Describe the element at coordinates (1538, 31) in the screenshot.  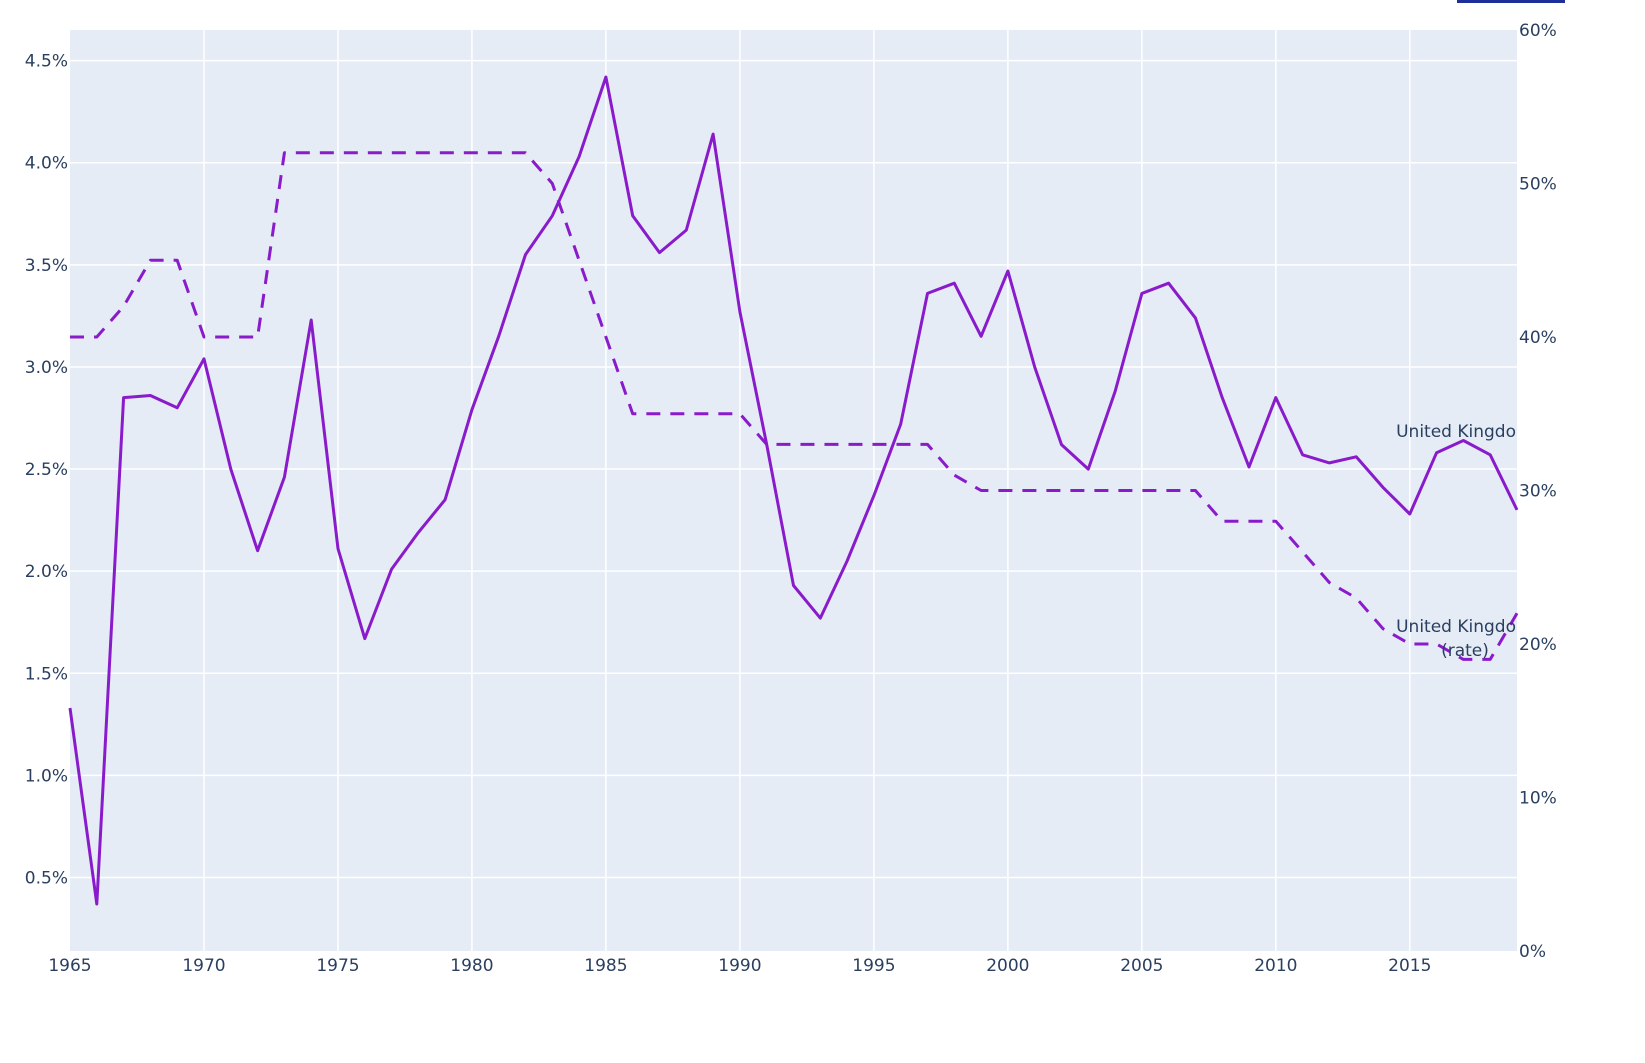
I see `y-right-tick-label: 60%` at that location.